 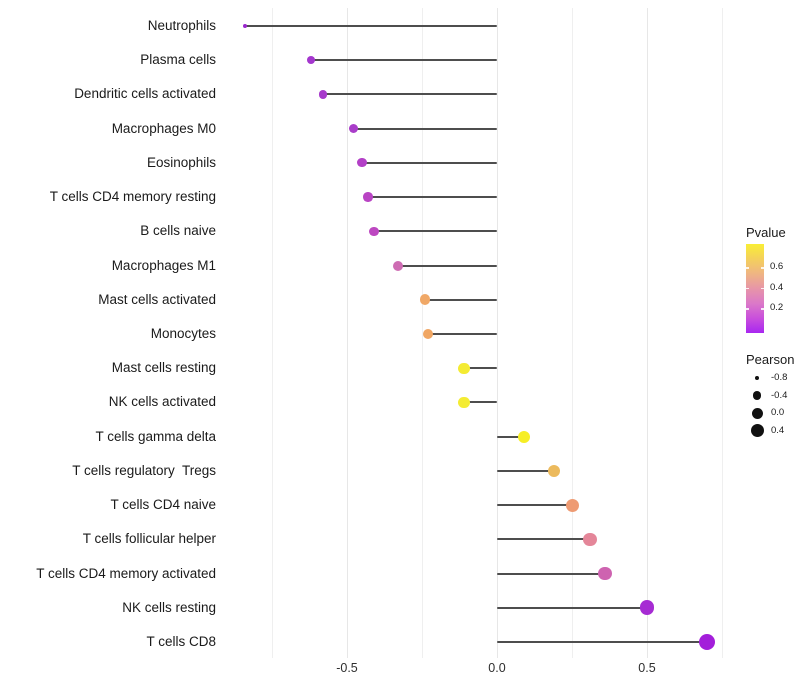 What do you see at coordinates (126, 573) in the screenshot?
I see `y-axis-label: T cells CD4 memory activated` at bounding box center [126, 573].